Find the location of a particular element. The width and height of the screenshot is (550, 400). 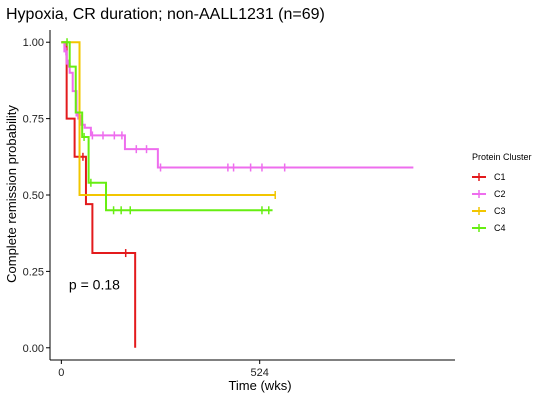

legend-item-c3: C3 is located at coordinates (489, 211).